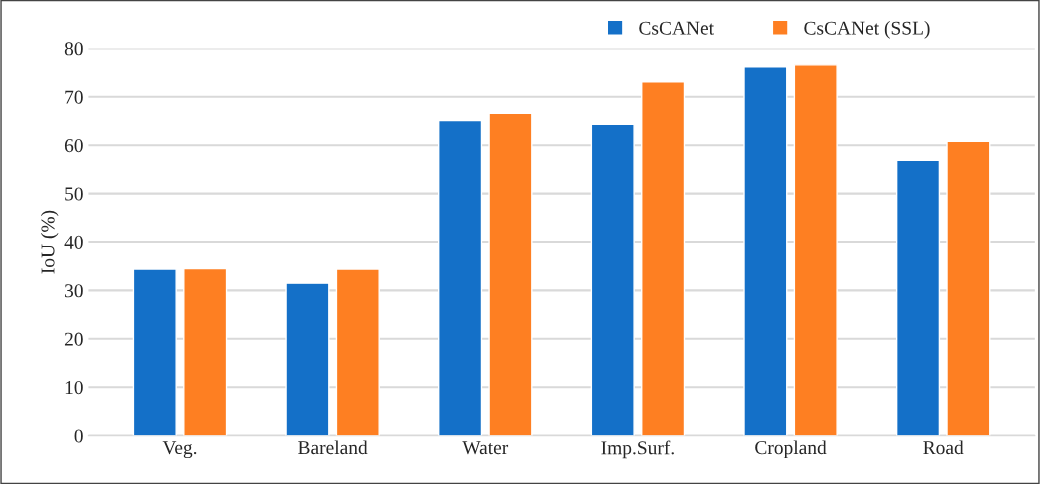  Describe the element at coordinates (943, 447) in the screenshot. I see `x-tick-label: Road` at that location.